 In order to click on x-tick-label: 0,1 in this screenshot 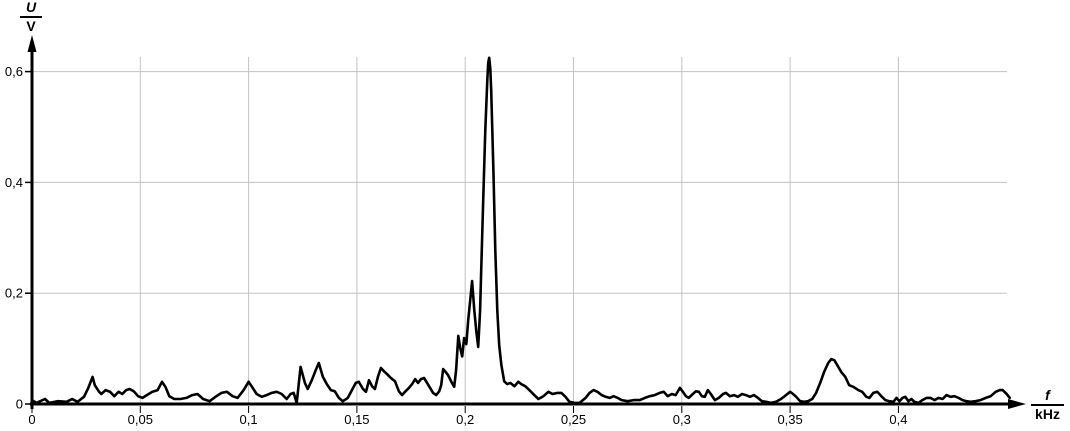, I will do `click(249, 419)`.